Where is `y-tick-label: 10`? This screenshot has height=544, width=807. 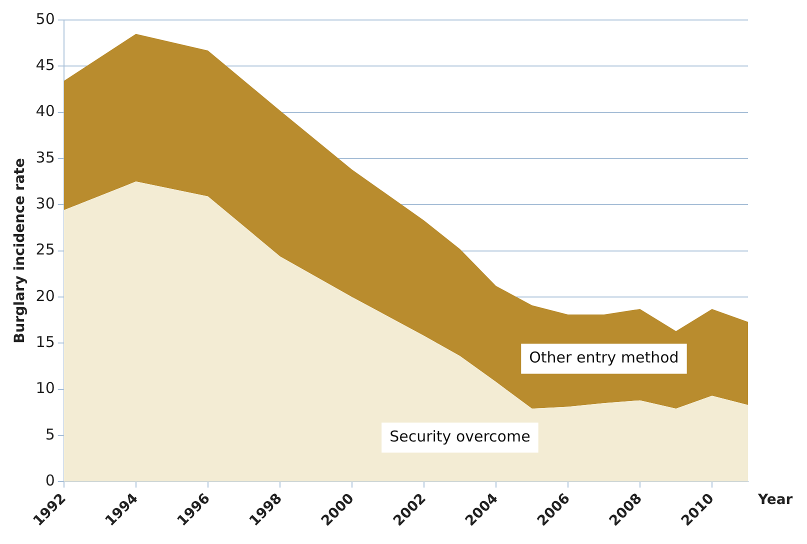 y-tick-label: 10 is located at coordinates (45, 388).